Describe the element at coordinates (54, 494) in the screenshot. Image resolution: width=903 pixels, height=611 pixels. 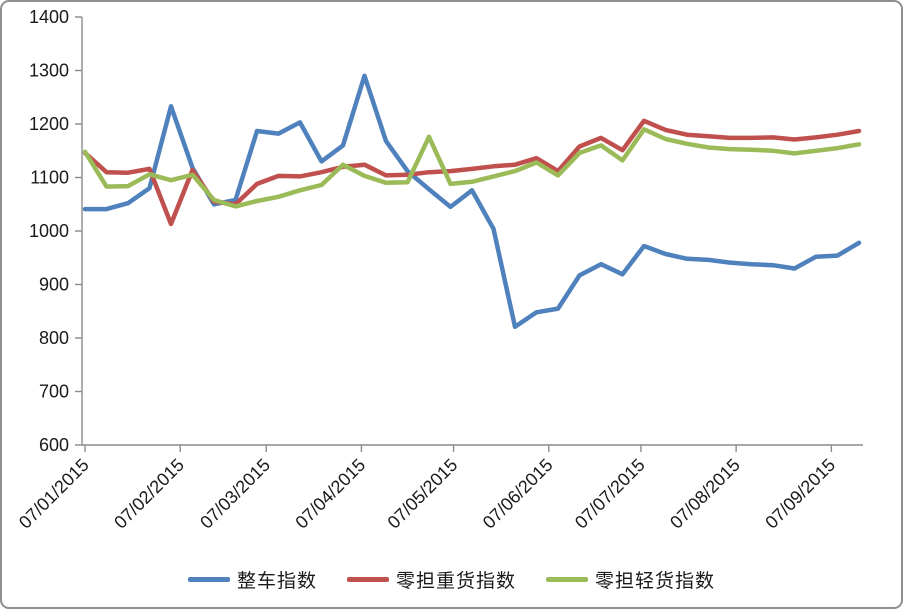
I see `x-axis-tick-label: 07/01/2015` at that location.